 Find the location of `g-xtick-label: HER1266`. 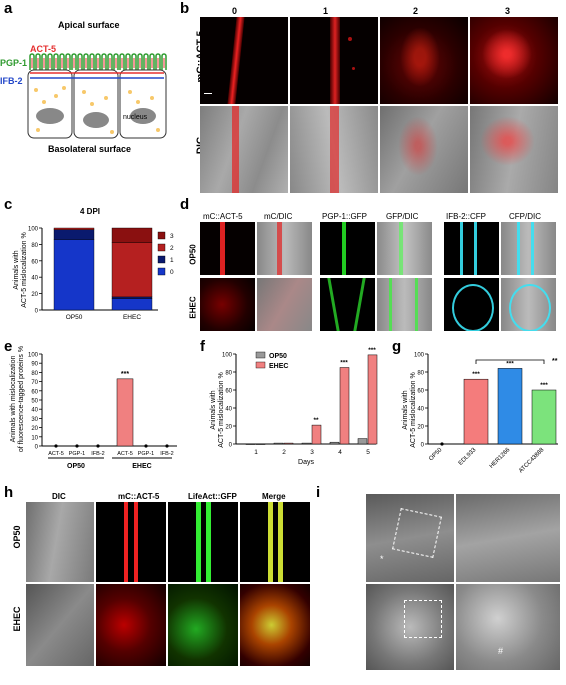

g-xtick-label: HER1266 is located at coordinates (500, 458).